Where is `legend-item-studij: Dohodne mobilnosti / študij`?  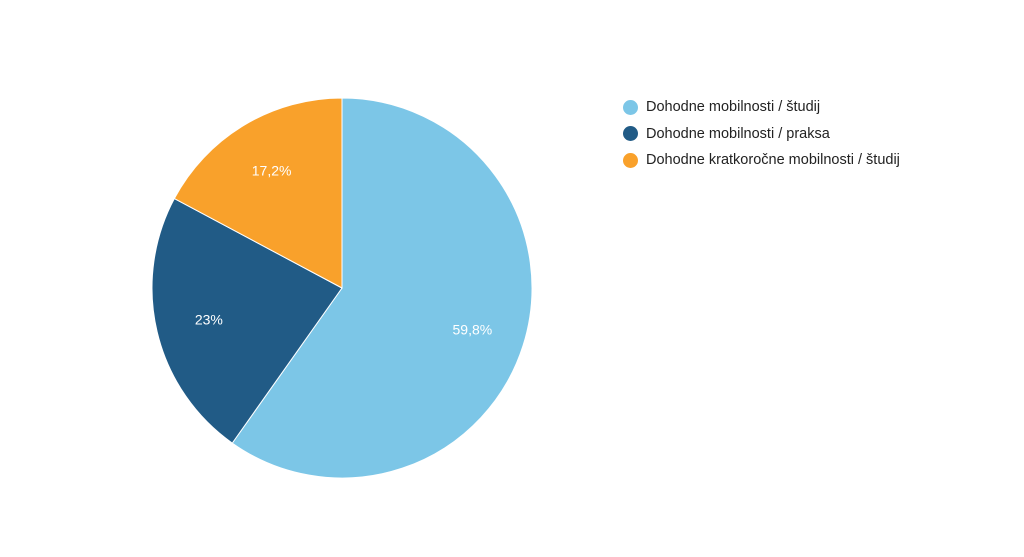 legend-item-studij: Dohodne mobilnosti / študij is located at coordinates (761, 107).